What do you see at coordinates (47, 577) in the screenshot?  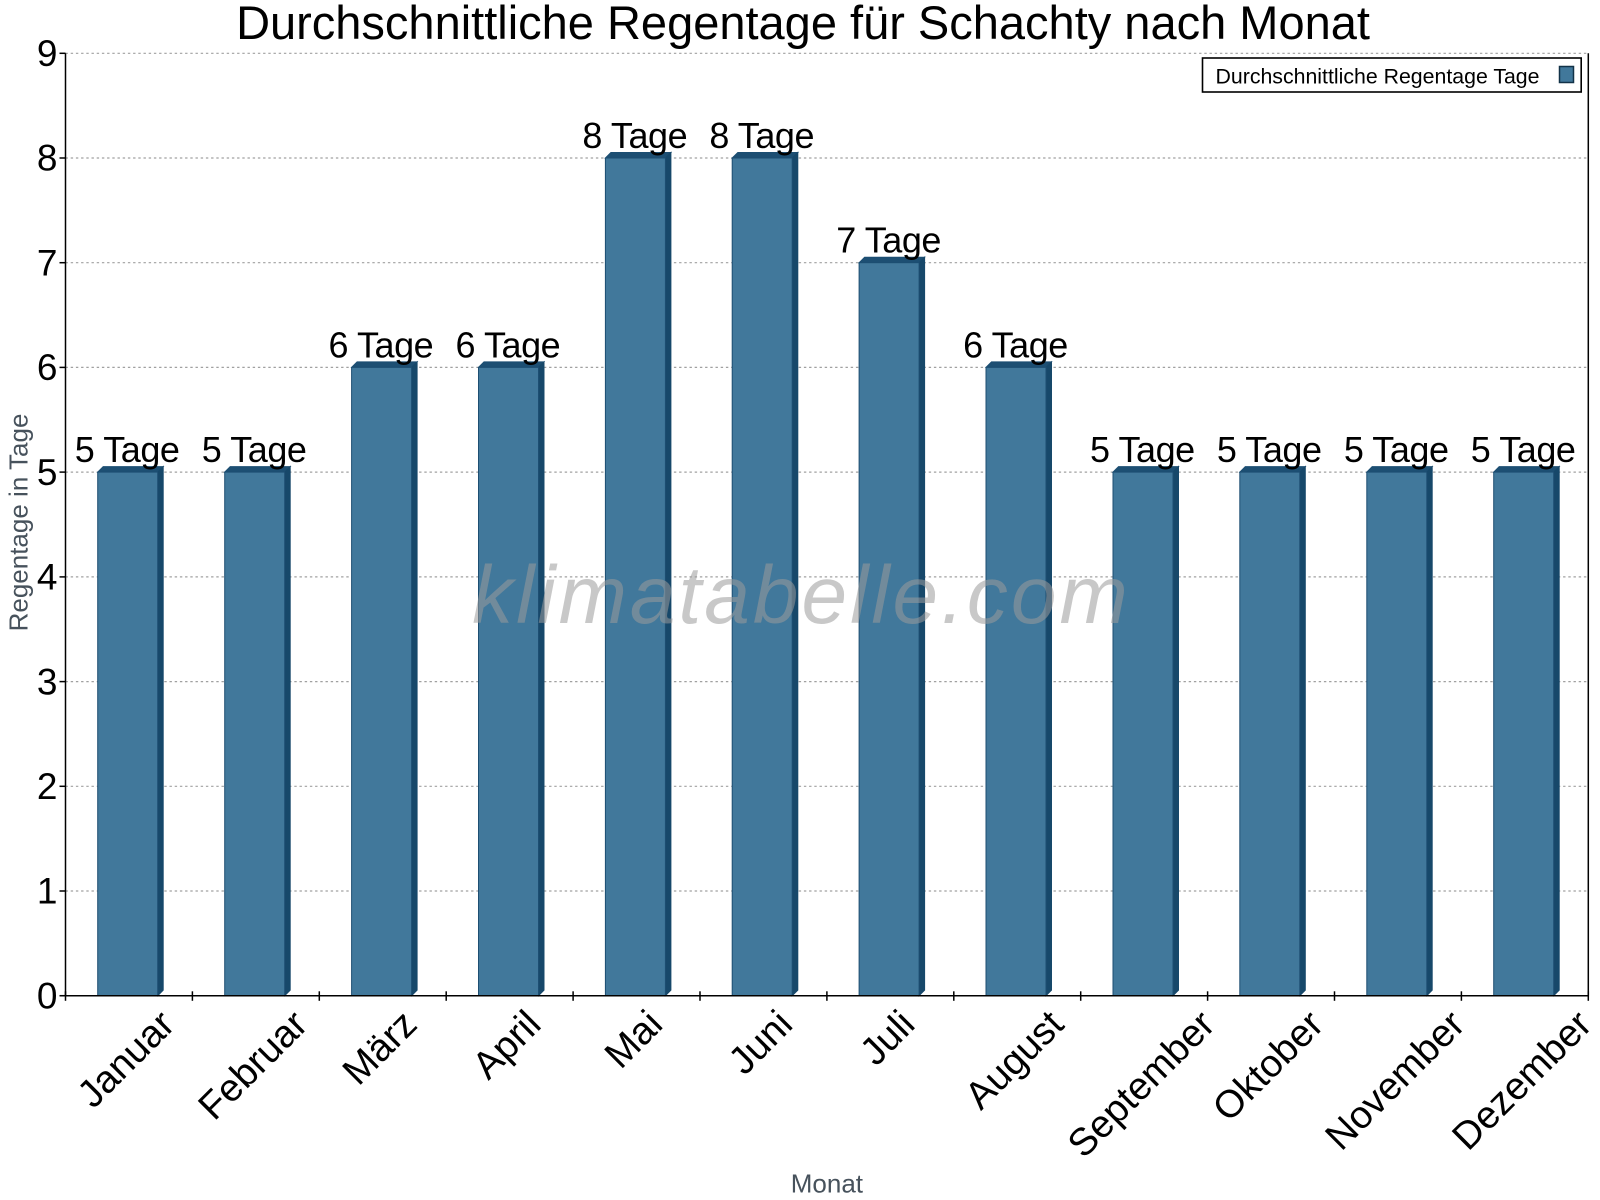 I see `svg-text: 4` at bounding box center [47, 577].